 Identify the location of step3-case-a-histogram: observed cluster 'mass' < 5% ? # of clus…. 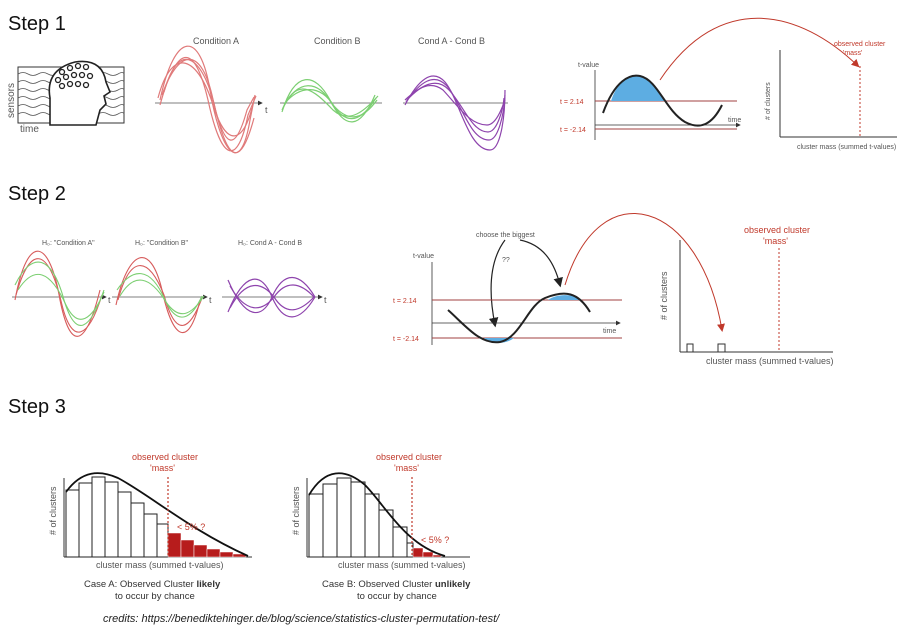
(150, 527).